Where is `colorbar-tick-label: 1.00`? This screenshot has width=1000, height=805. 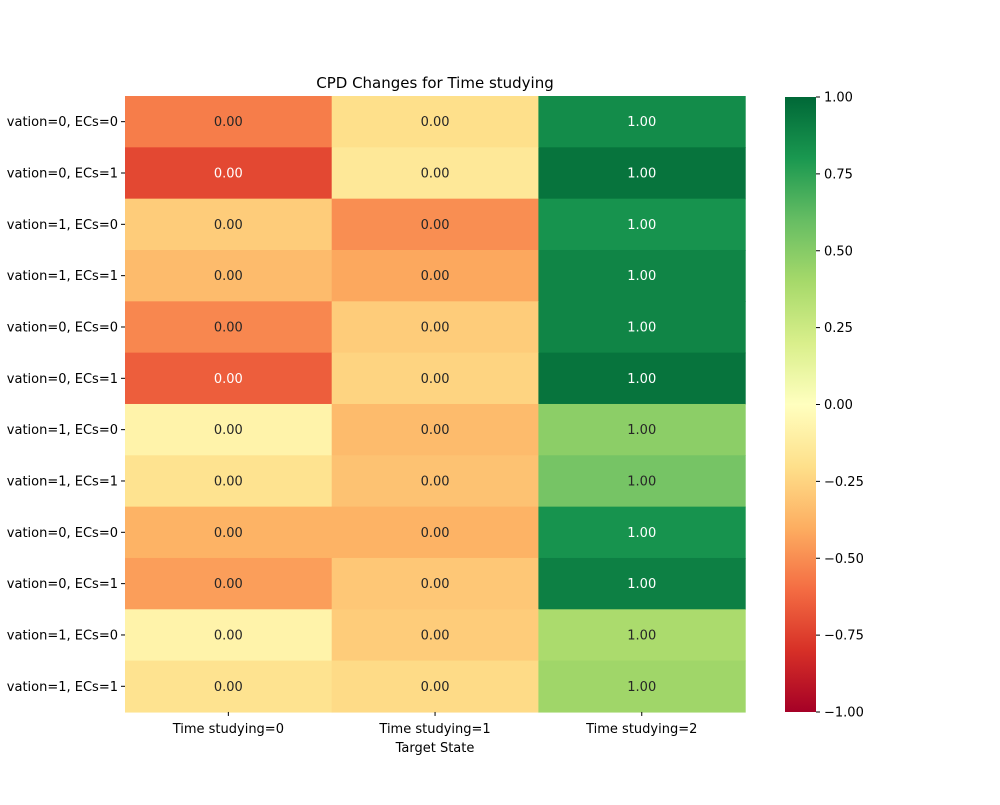
colorbar-tick-label: 1.00 is located at coordinates (838, 98).